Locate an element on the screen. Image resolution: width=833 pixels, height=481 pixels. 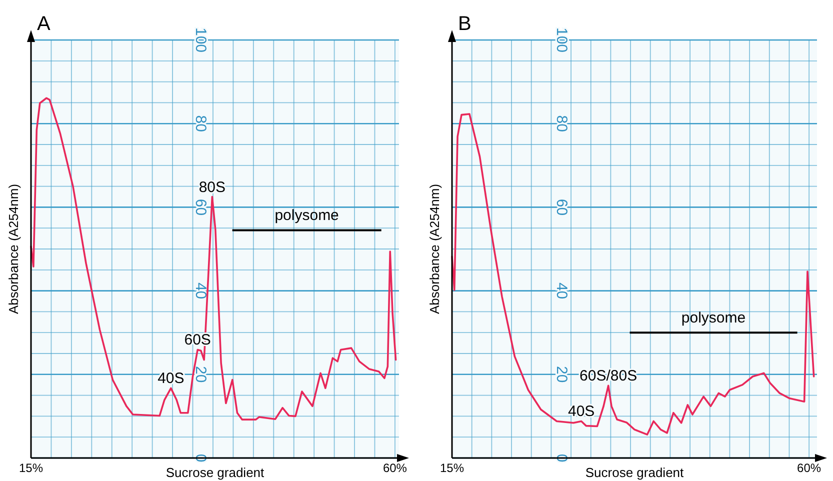
chart-title: B is located at coordinates (465, 24).